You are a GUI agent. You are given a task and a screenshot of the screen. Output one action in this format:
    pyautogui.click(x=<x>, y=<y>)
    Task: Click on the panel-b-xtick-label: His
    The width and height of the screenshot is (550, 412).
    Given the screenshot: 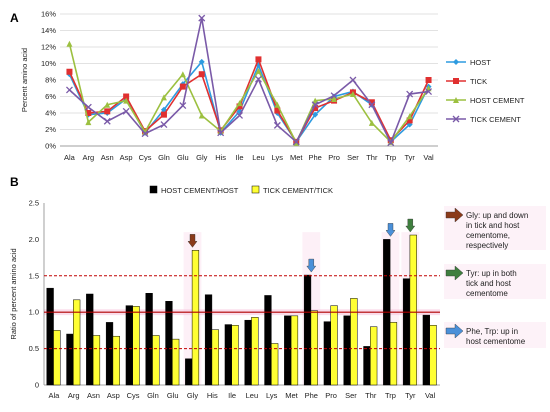 What is the action you would take?
    pyautogui.click(x=212, y=395)
    